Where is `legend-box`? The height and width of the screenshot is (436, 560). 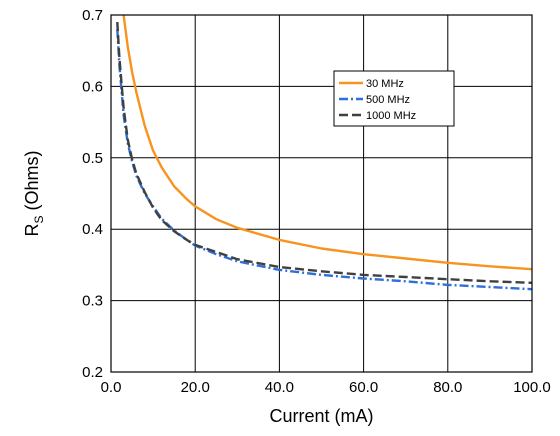 legend-box is located at coordinates (394, 98).